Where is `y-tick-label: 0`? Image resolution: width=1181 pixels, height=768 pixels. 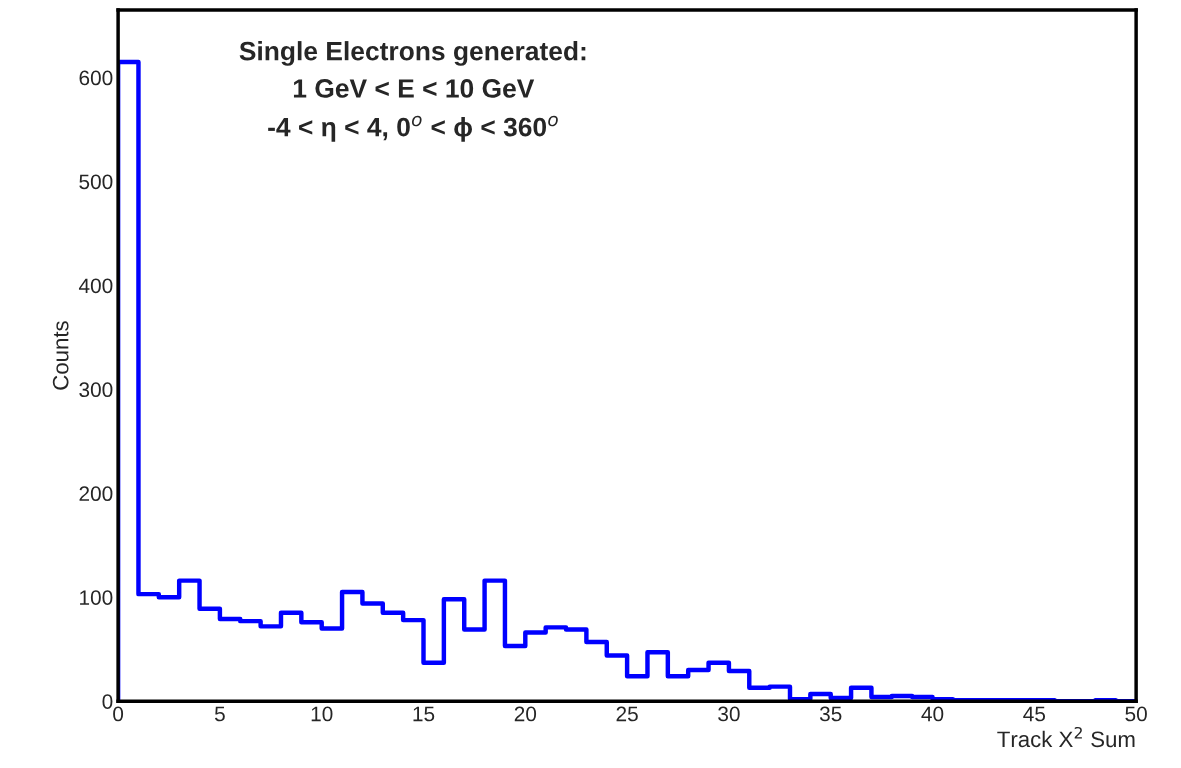 y-tick-label: 0 is located at coordinates (107, 701).